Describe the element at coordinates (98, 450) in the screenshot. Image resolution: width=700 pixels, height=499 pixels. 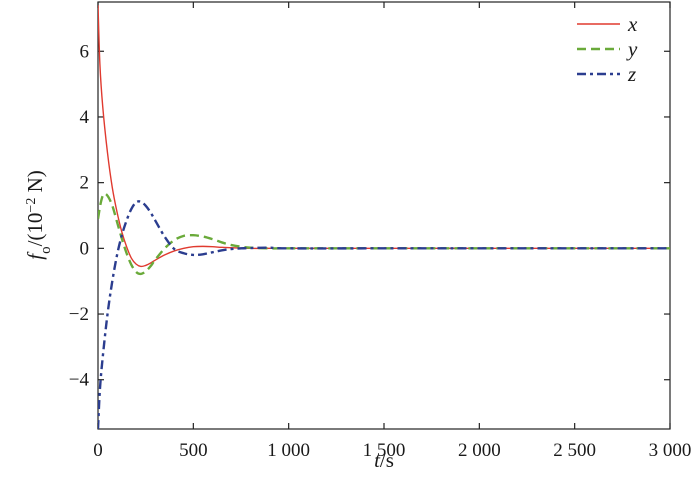
I see `x-tick-label: 0` at that location.